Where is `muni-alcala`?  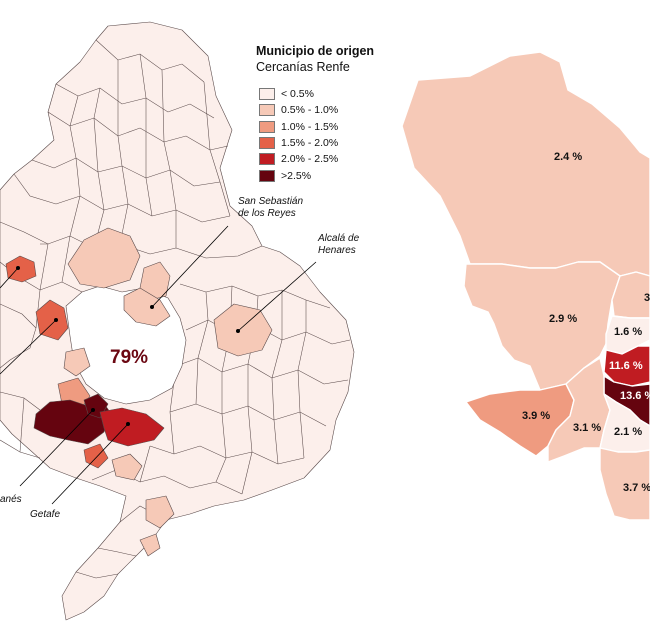
muni-alcala is located at coordinates (243, 330).